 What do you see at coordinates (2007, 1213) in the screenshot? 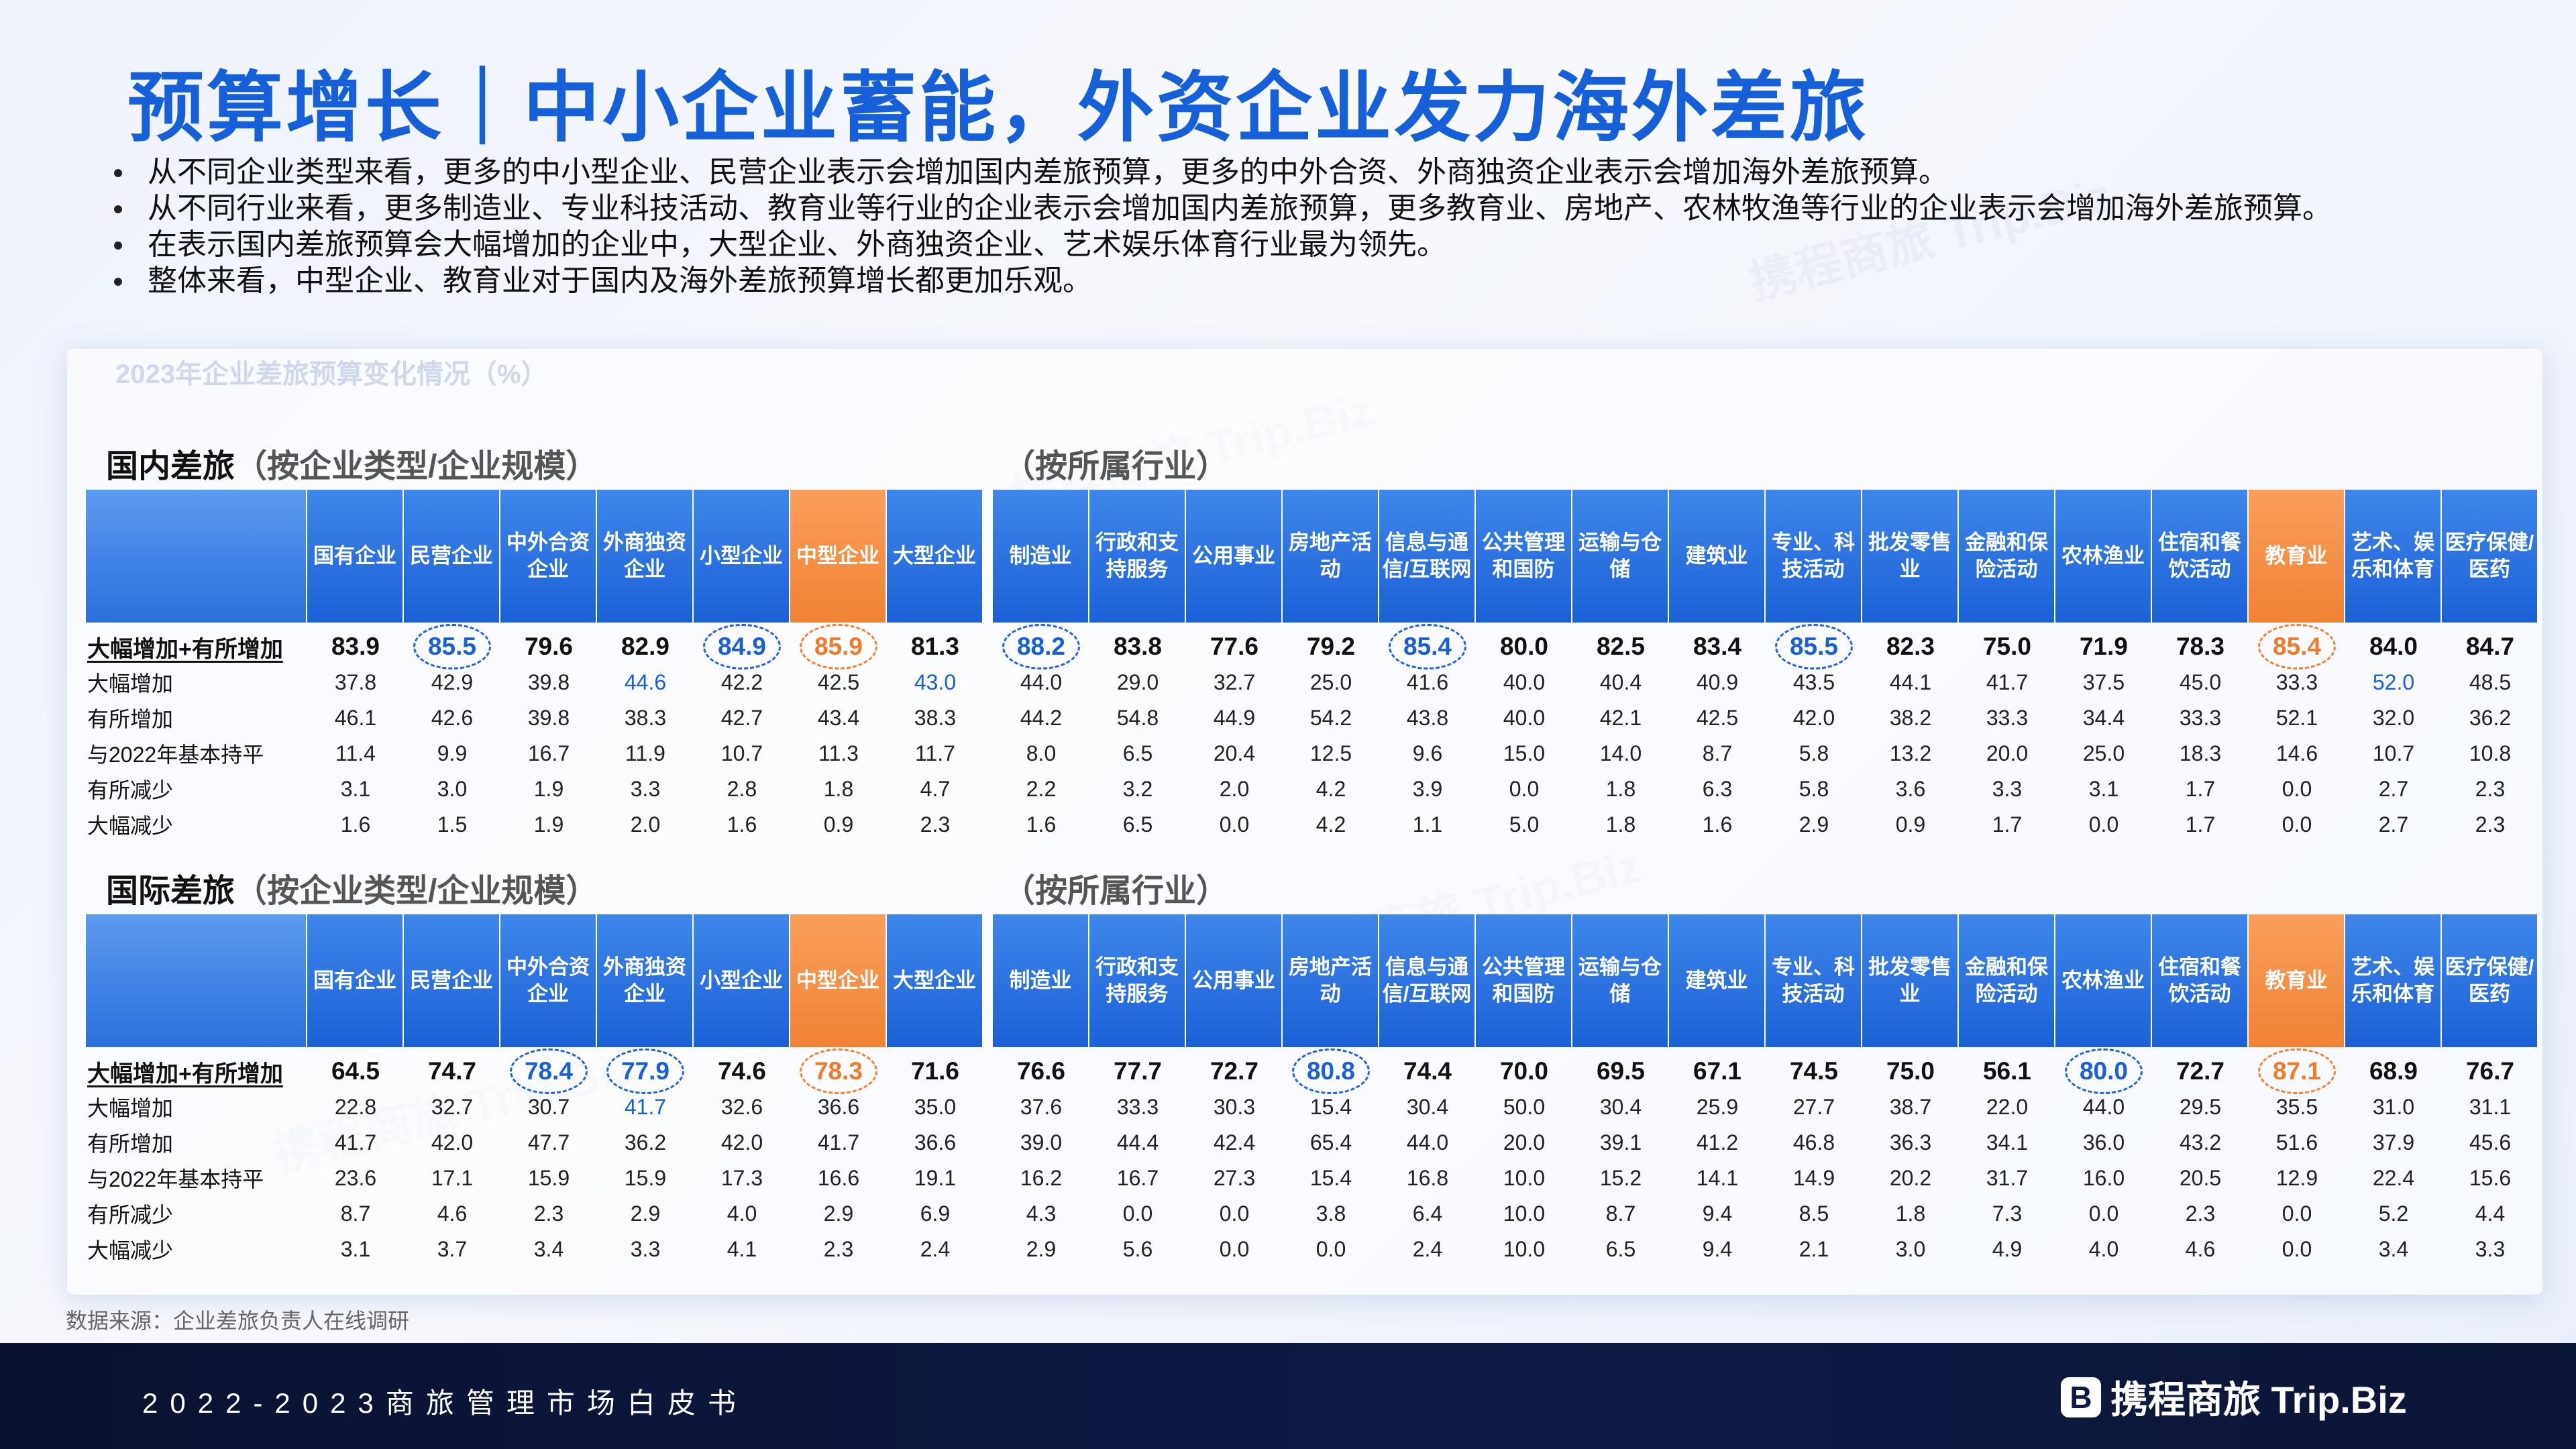
I see `table-cell: 7.3` at bounding box center [2007, 1213].